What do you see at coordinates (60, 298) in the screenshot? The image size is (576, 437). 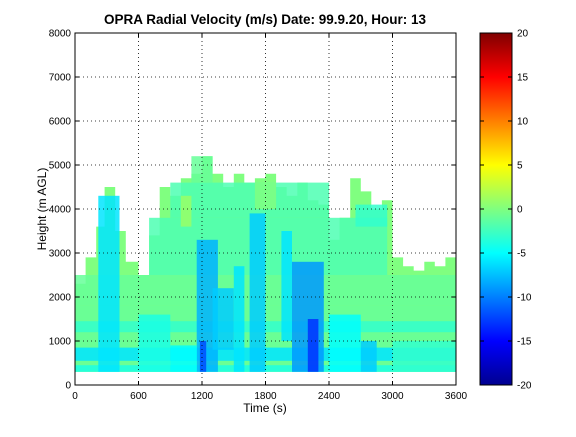 I see `y-tick-label-2: 2000` at bounding box center [60, 298].